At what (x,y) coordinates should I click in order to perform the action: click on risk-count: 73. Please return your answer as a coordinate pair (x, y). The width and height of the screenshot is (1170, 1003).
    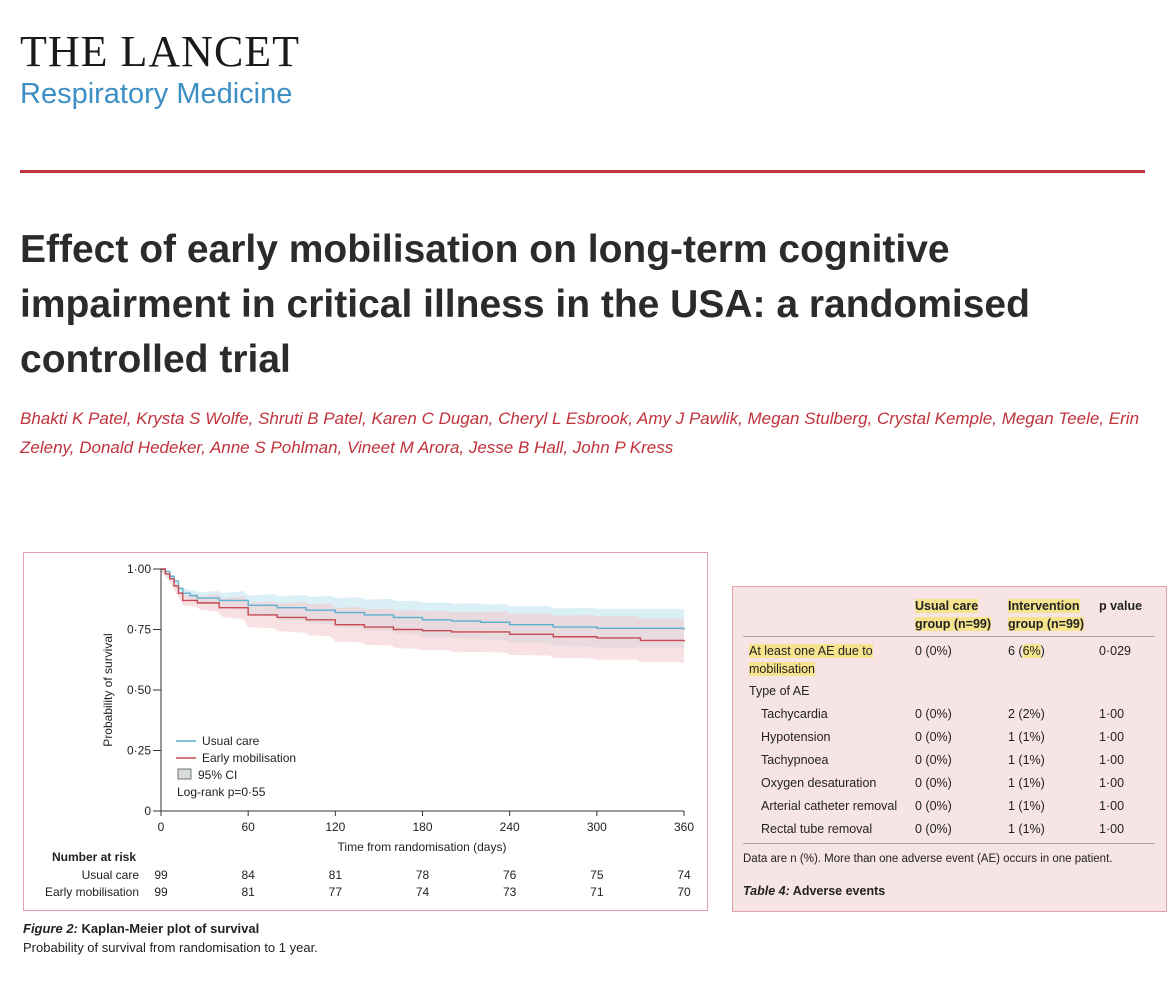
    Looking at the image, I should click on (510, 892).